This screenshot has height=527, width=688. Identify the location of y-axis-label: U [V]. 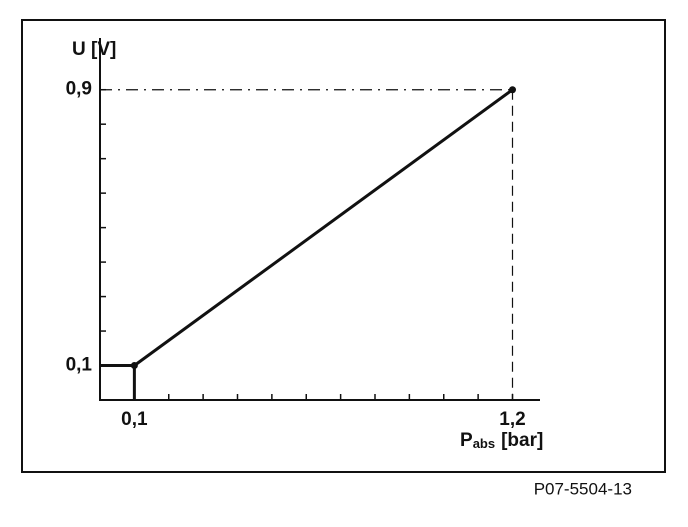
(94, 49).